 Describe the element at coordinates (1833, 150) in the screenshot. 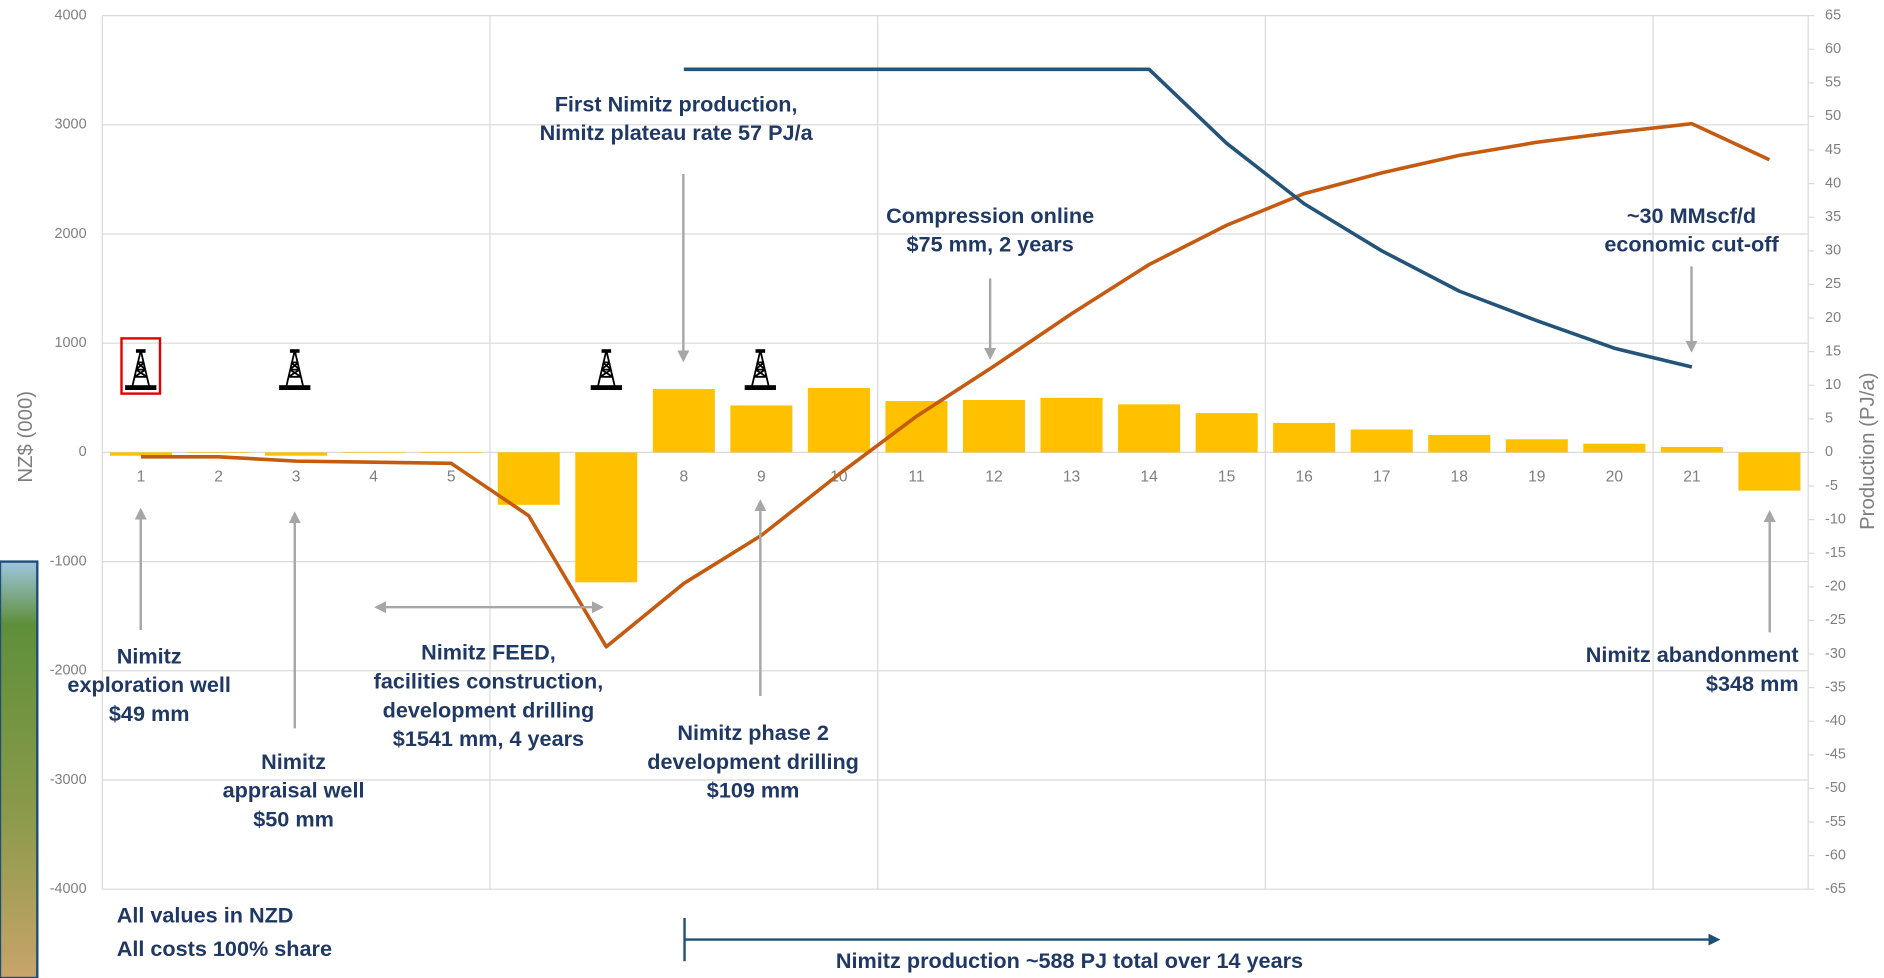

I see `y2-tick-label: 45` at that location.